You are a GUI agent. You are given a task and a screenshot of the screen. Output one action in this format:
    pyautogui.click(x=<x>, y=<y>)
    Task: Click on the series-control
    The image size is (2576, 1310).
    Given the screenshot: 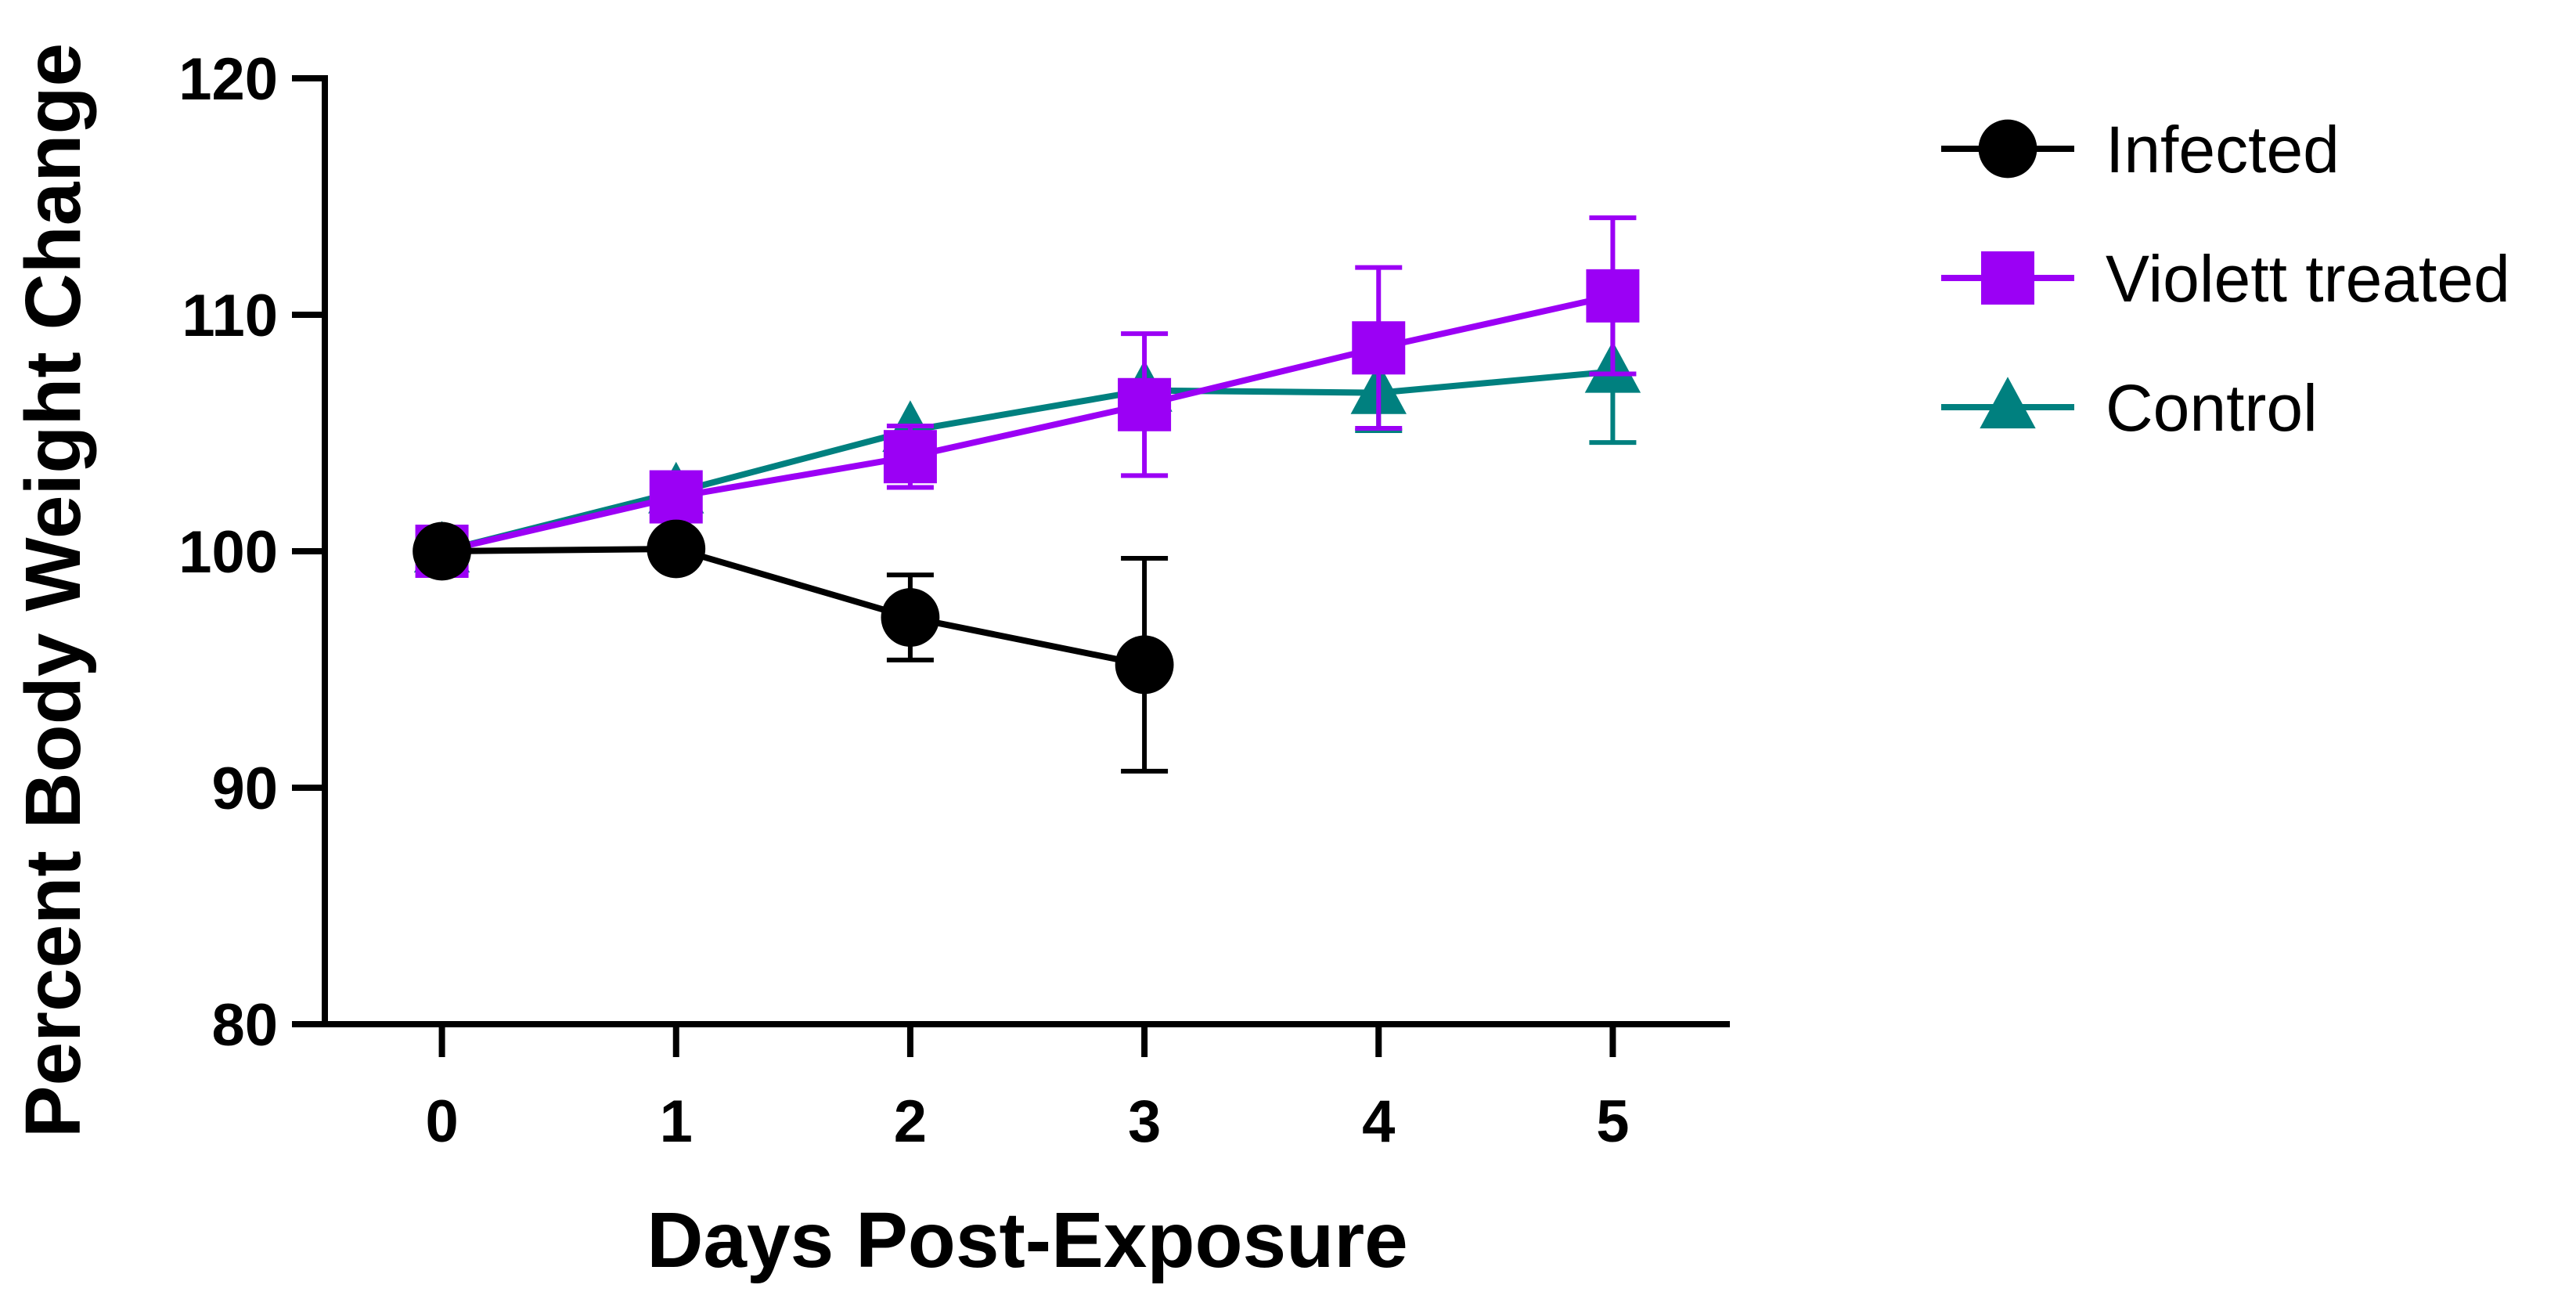 What is the action you would take?
    pyautogui.click(x=1027, y=435)
    